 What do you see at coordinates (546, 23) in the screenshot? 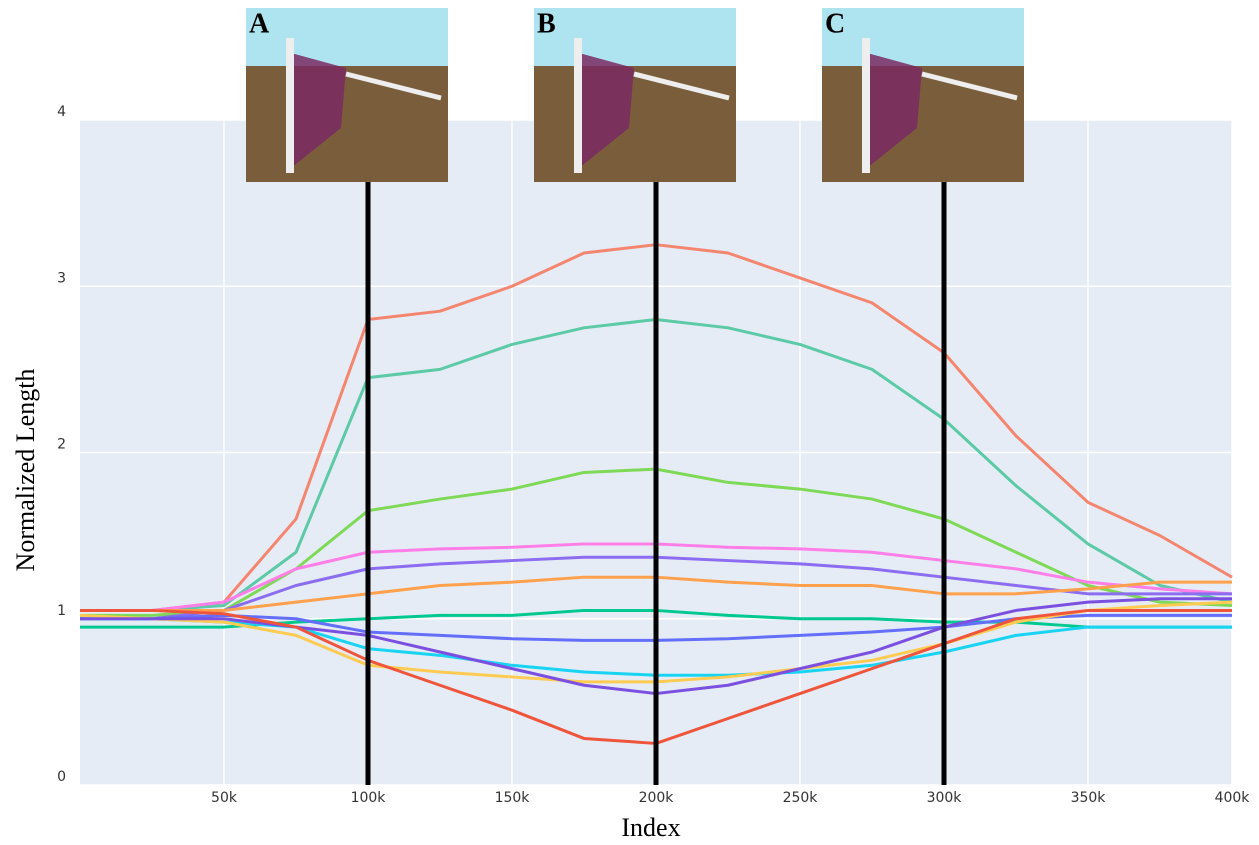
I see `panel-label: B` at bounding box center [546, 23].